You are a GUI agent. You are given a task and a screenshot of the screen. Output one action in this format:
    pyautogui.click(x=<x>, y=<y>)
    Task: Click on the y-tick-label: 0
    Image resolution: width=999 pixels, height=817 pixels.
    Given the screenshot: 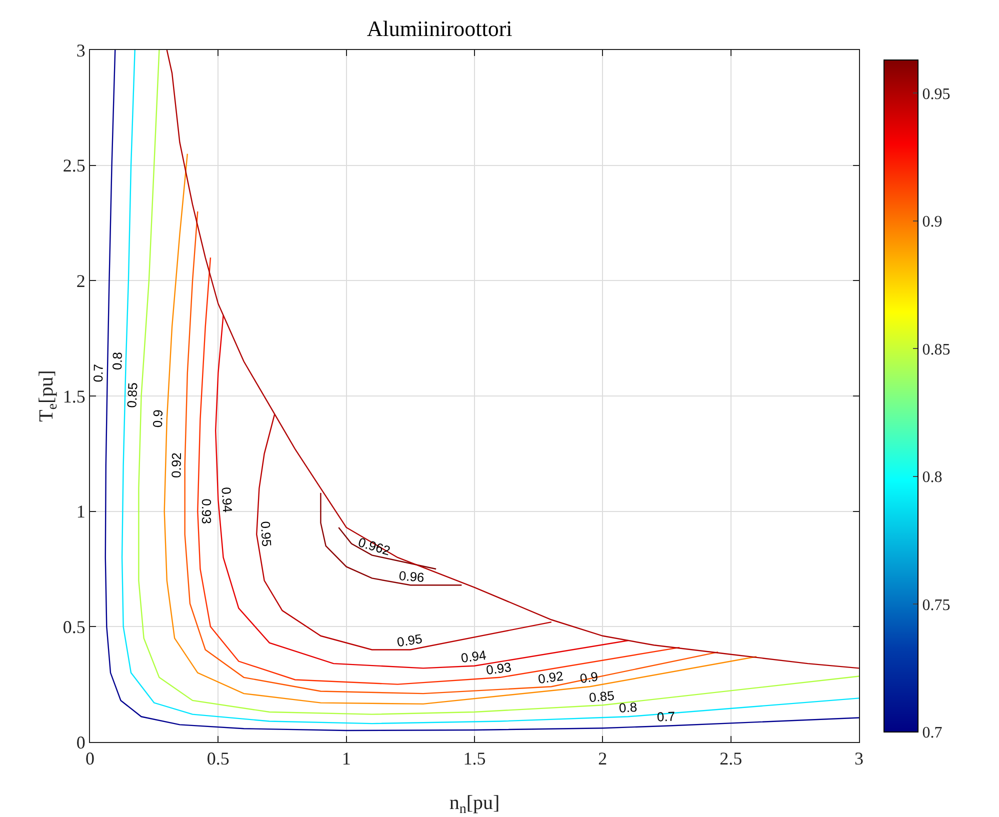 What is the action you would take?
    pyautogui.click(x=81, y=742)
    